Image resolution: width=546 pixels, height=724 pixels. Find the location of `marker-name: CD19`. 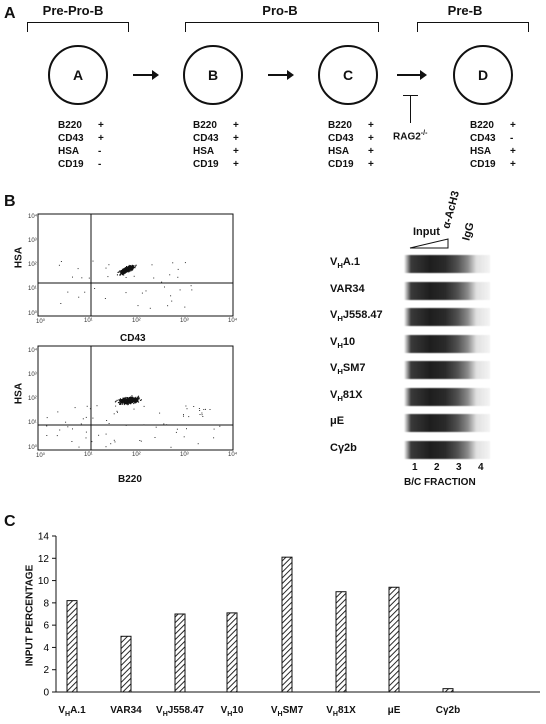

marker-name: CD19 is located at coordinates (483, 164).